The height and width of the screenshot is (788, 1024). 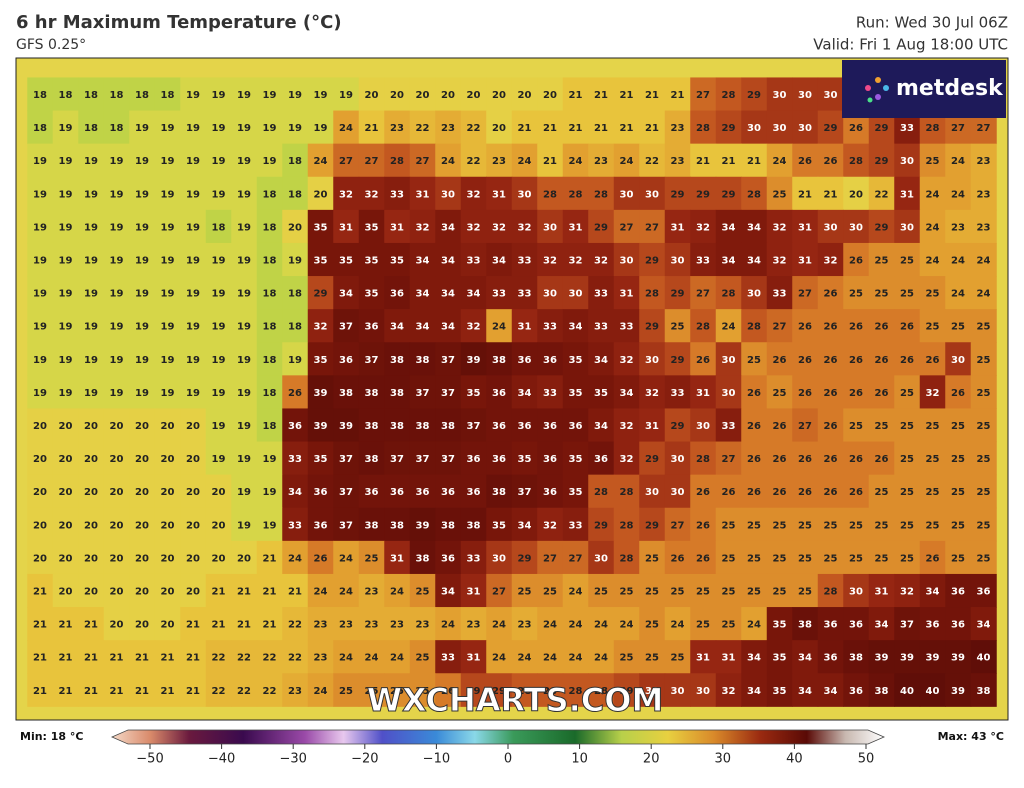 What do you see at coordinates (321, 327) in the screenshot?
I see `cell-value: 32` at bounding box center [321, 327].